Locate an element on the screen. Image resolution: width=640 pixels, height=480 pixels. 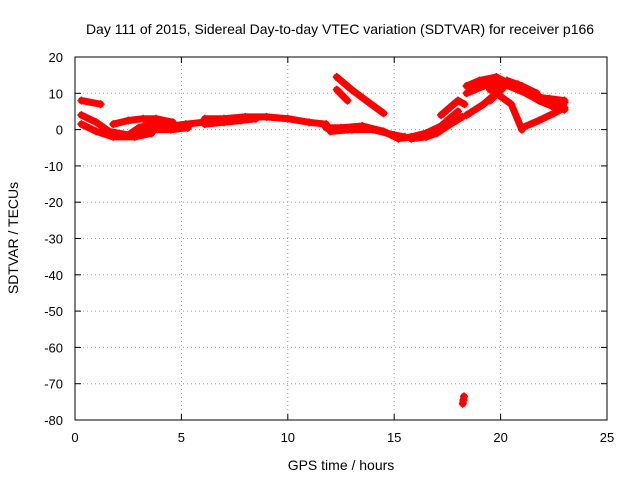
x-tick-label: 20 is located at coordinates (500, 437).